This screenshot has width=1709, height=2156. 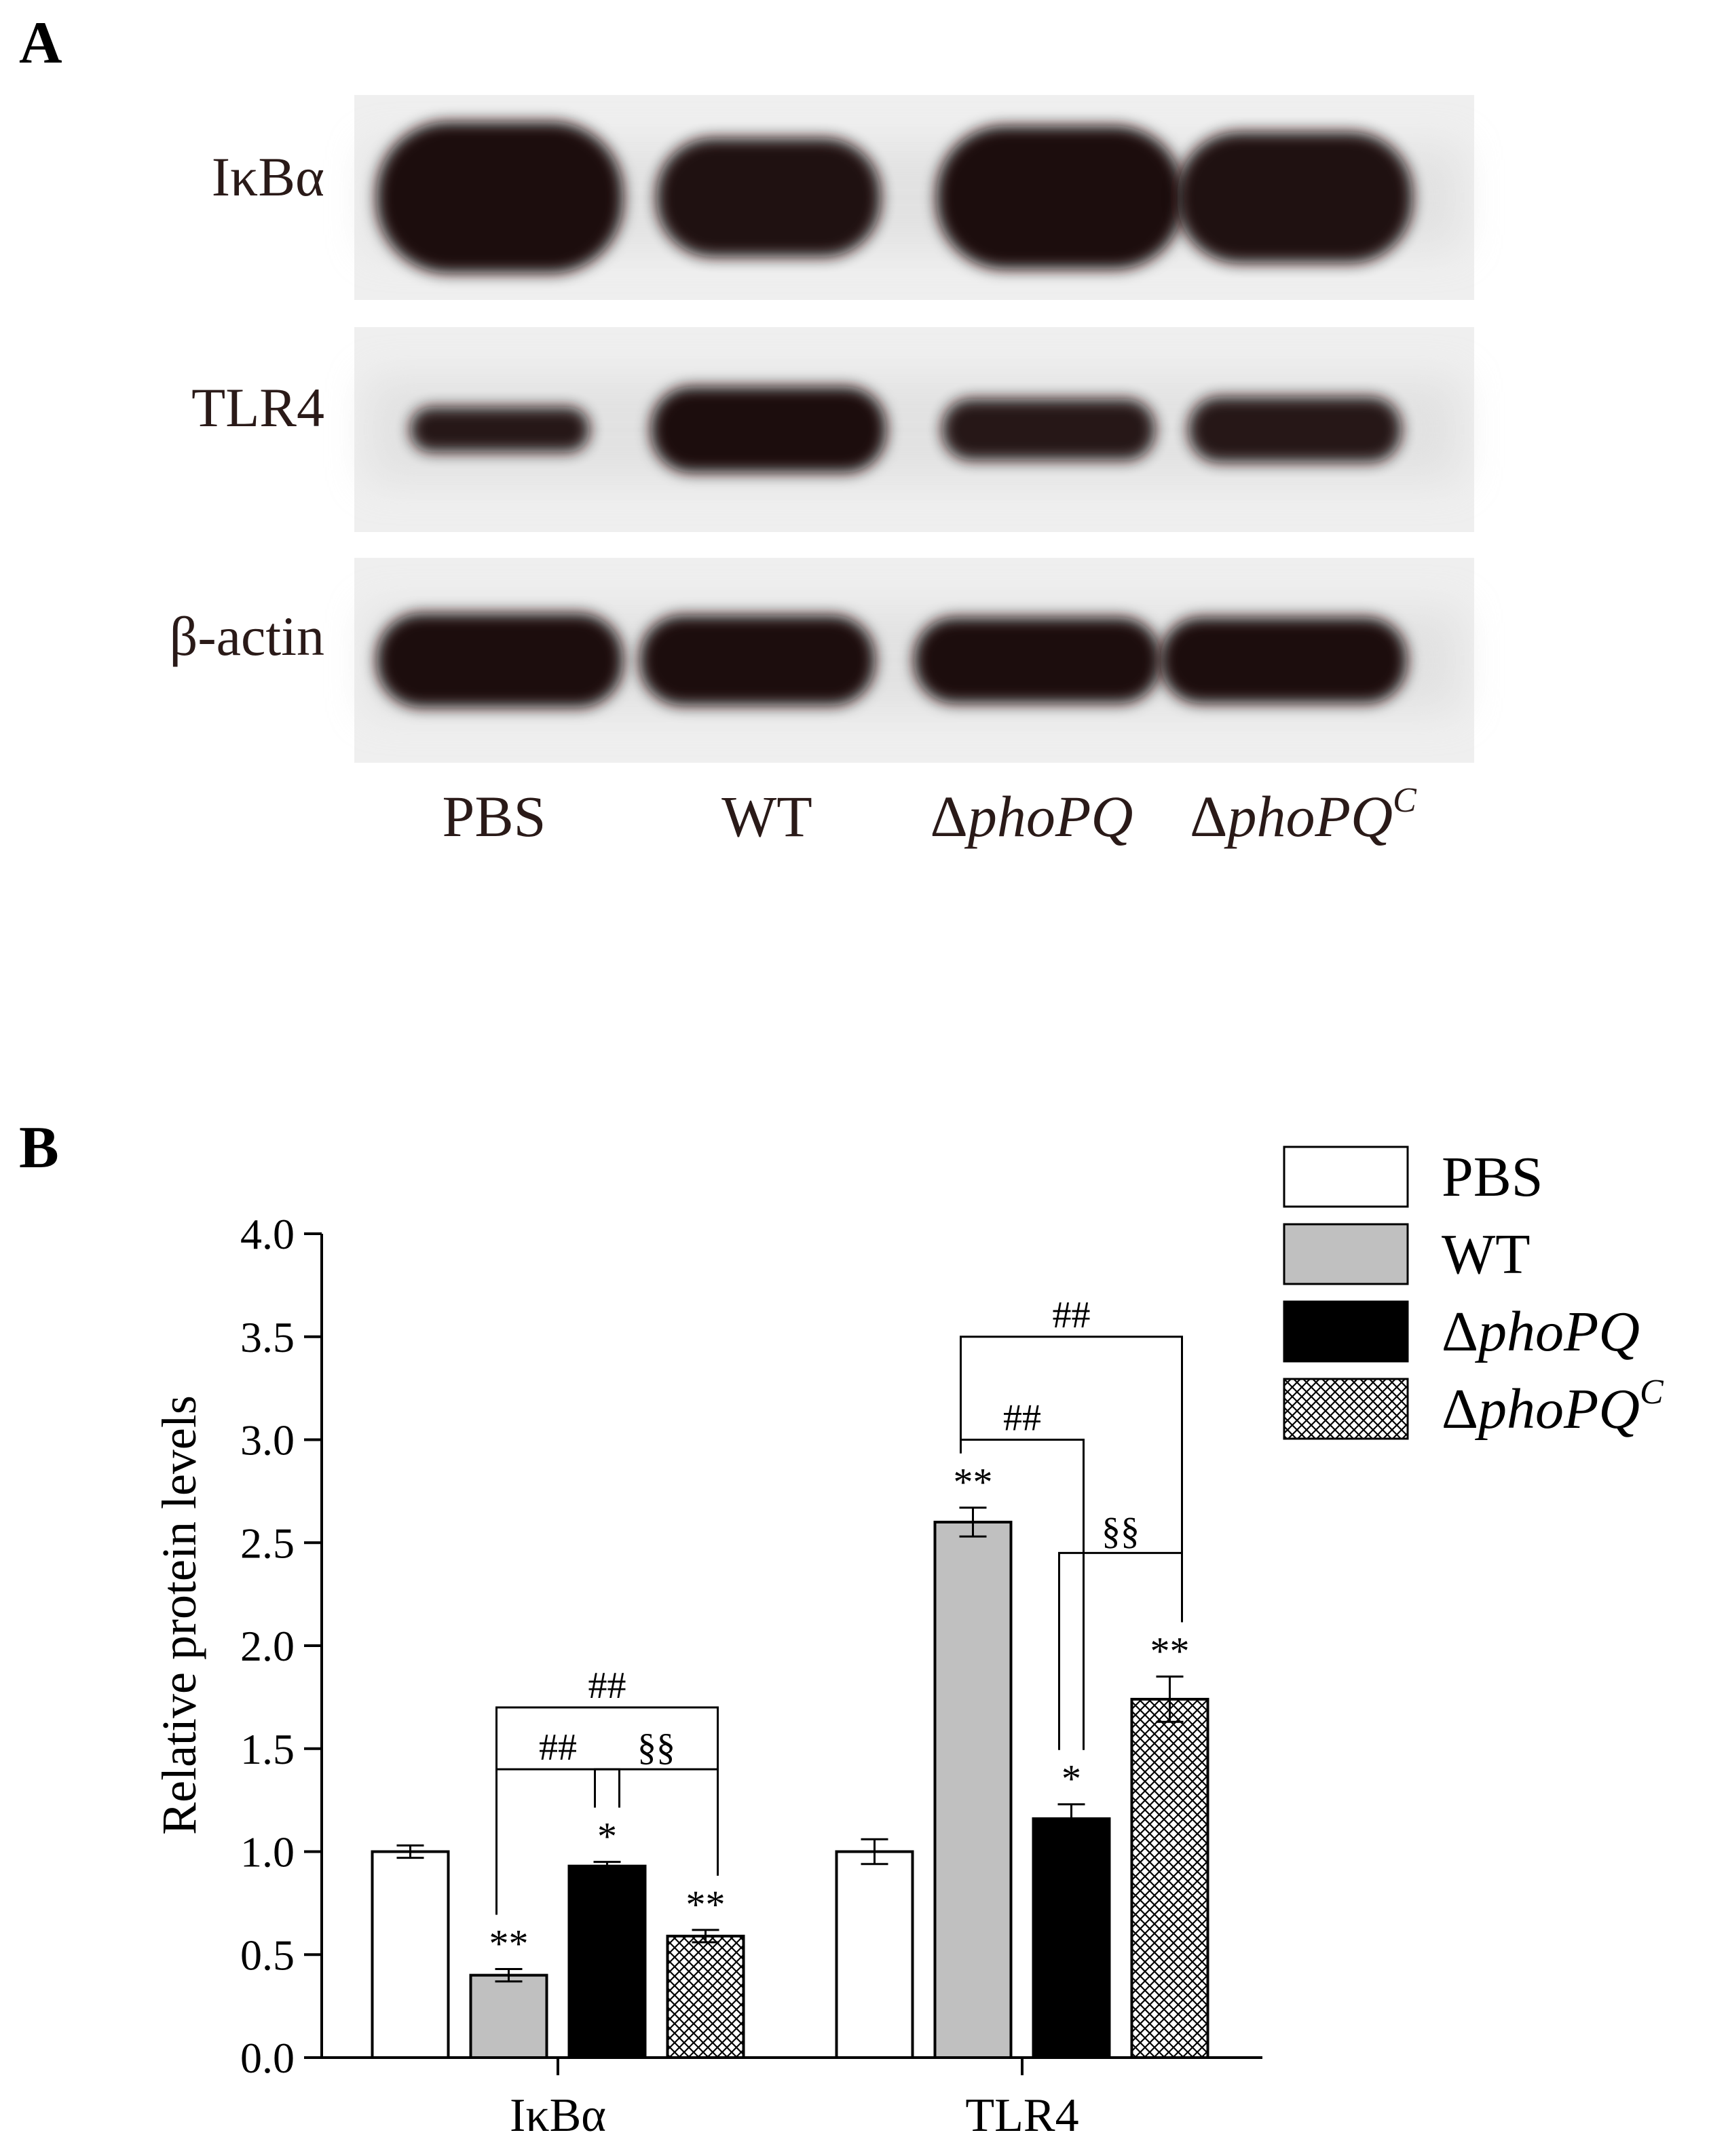 What do you see at coordinates (1541, 1331) in the screenshot?
I see `legend-label: ΔphoPQ` at bounding box center [1541, 1331].